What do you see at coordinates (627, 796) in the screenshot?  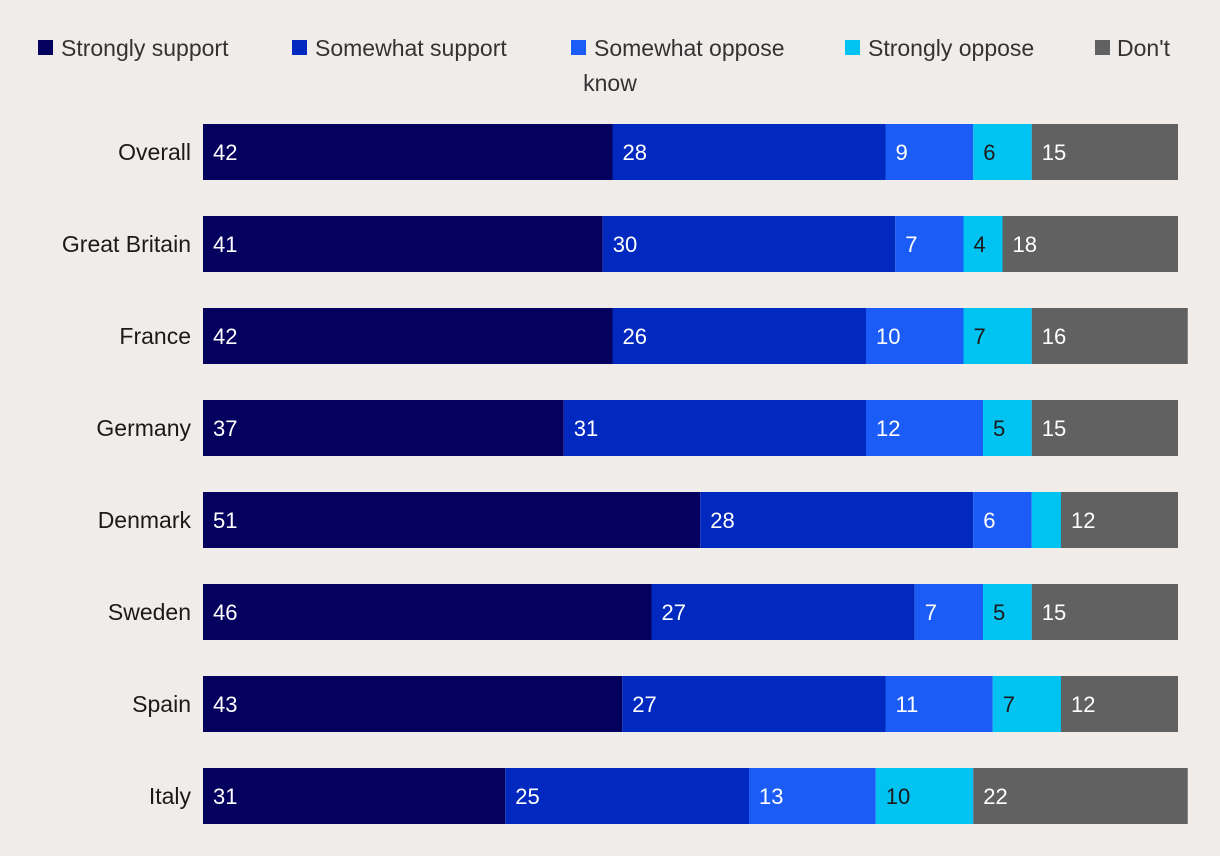 I see `bar-italy-somewhat-support` at bounding box center [627, 796].